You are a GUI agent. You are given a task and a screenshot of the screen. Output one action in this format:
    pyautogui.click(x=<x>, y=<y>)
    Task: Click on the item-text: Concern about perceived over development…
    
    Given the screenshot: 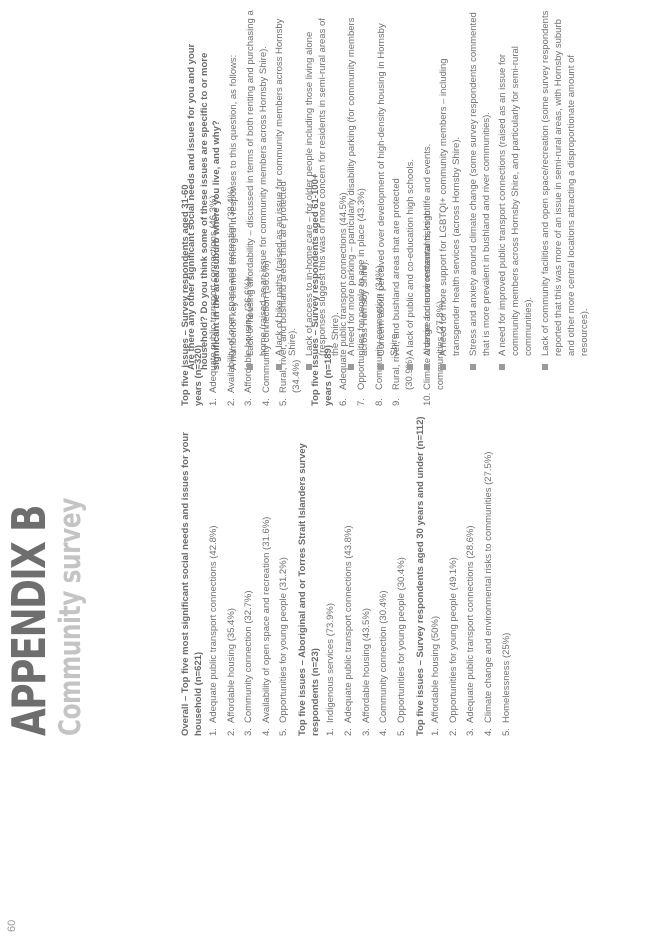 What is the action you would take?
    pyautogui.click(x=387, y=189)
    